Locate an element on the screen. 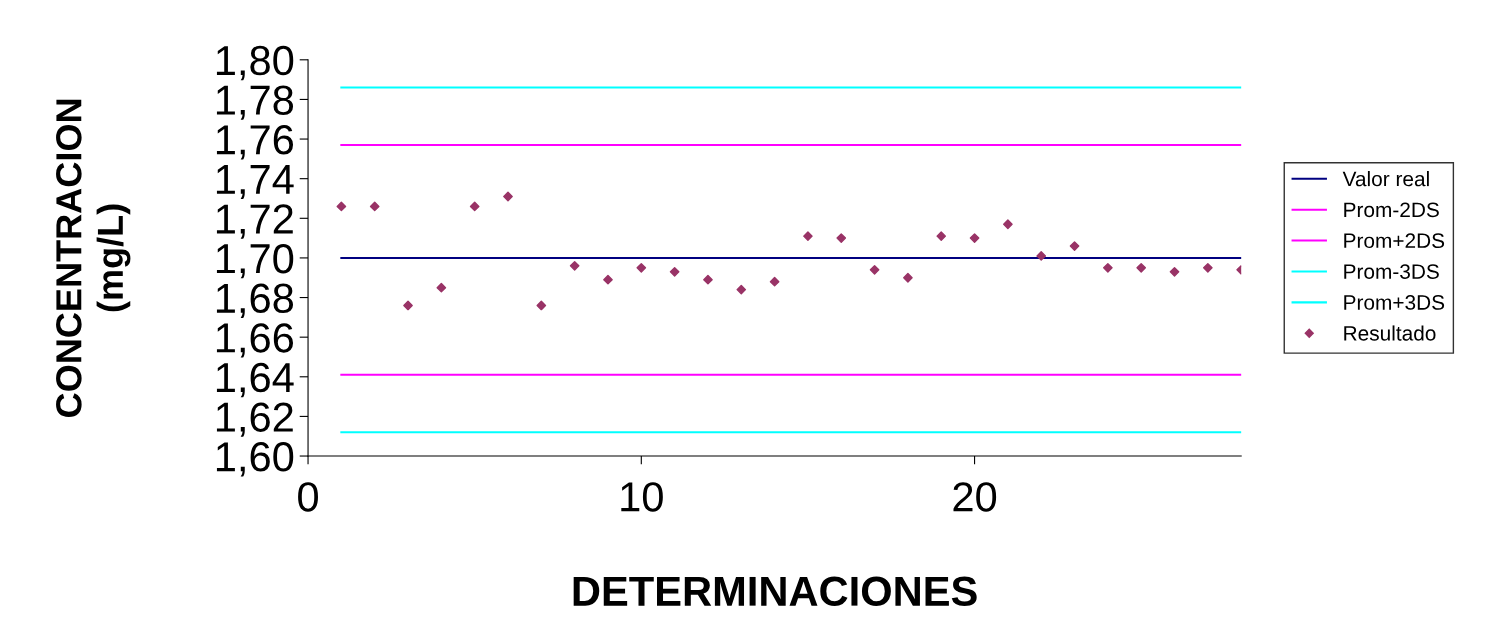 The width and height of the screenshot is (1499, 623). x-axis-title: DETERMINACIONES is located at coordinates (775, 591).